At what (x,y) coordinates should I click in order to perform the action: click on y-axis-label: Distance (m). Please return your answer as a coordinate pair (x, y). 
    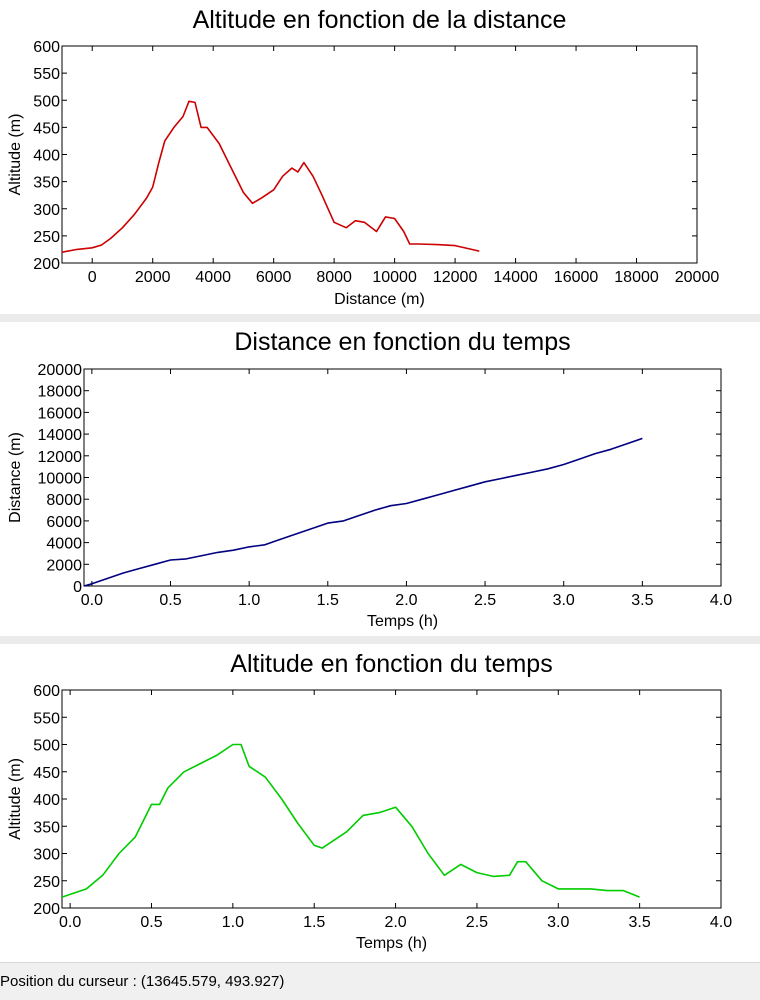
    Looking at the image, I should click on (15, 477).